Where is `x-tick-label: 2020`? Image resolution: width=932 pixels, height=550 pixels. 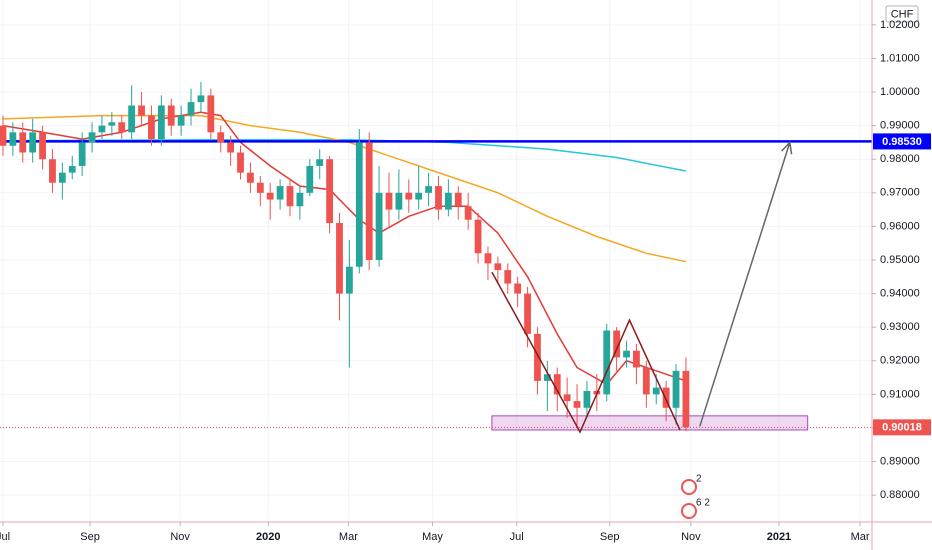 x-tick-label: 2020 is located at coordinates (268, 537).